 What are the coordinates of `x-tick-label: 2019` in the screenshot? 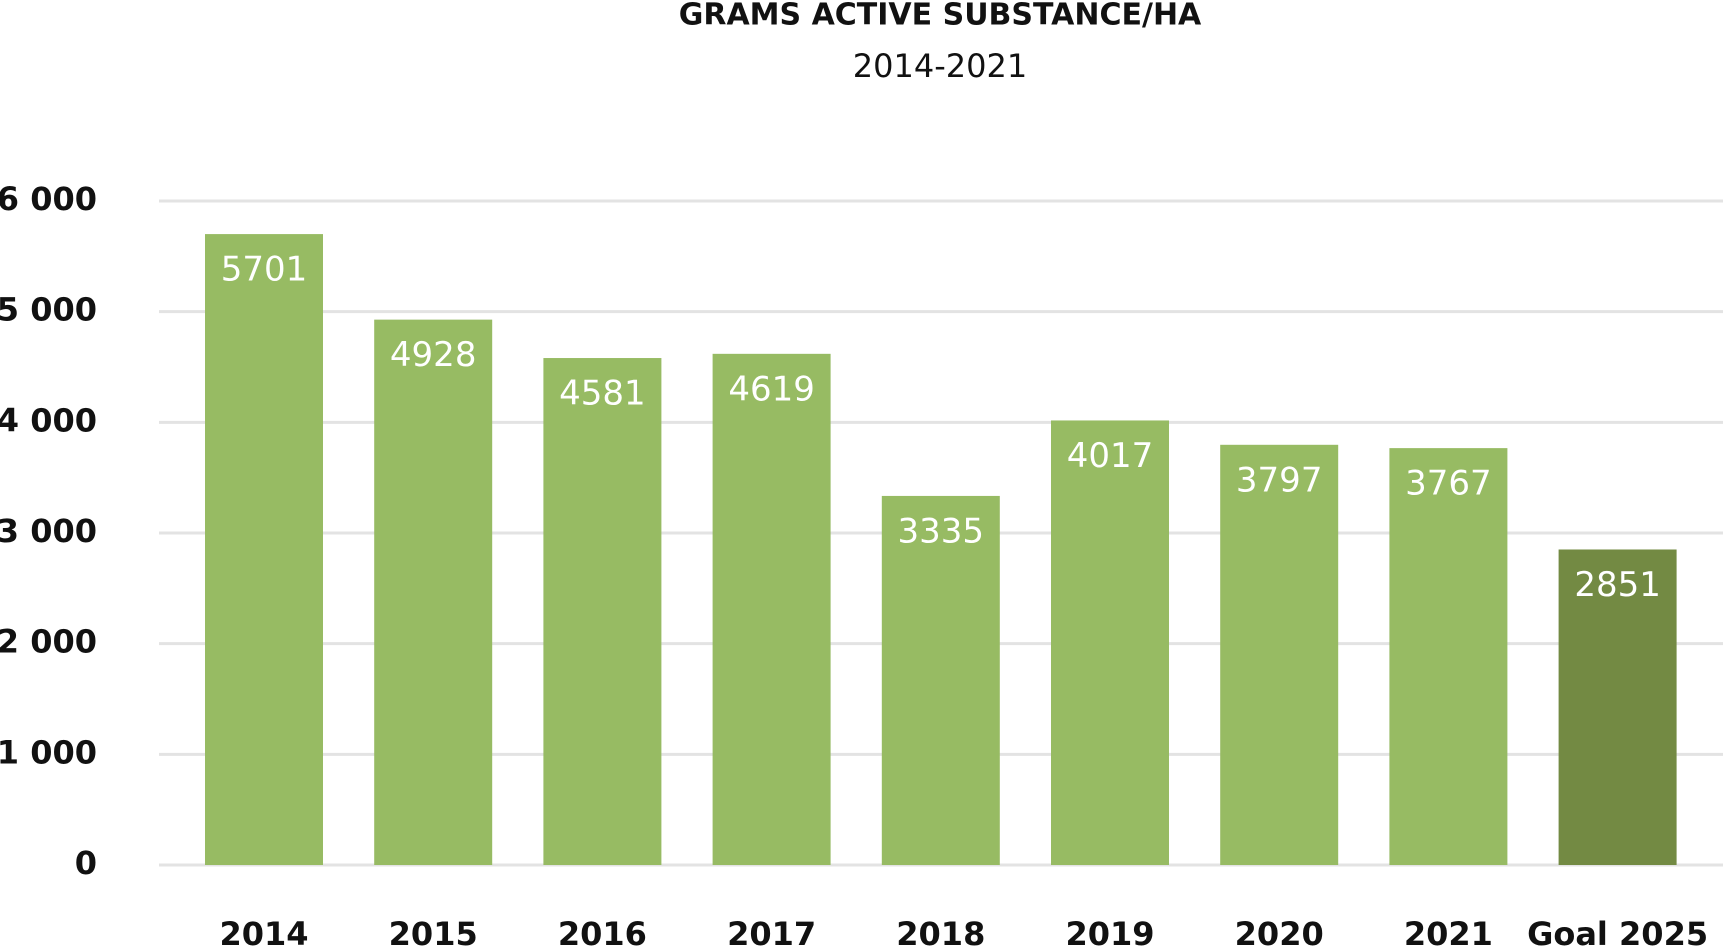 It's located at (1109, 932).